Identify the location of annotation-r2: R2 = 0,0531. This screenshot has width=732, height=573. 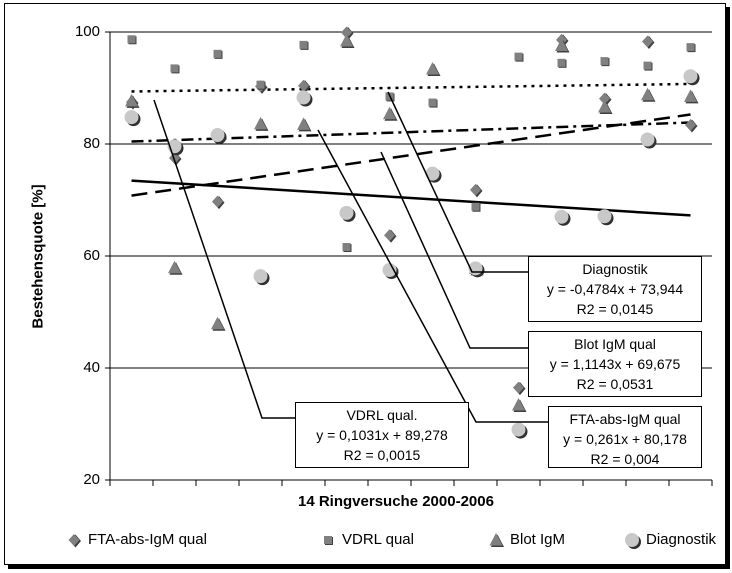
(615, 384).